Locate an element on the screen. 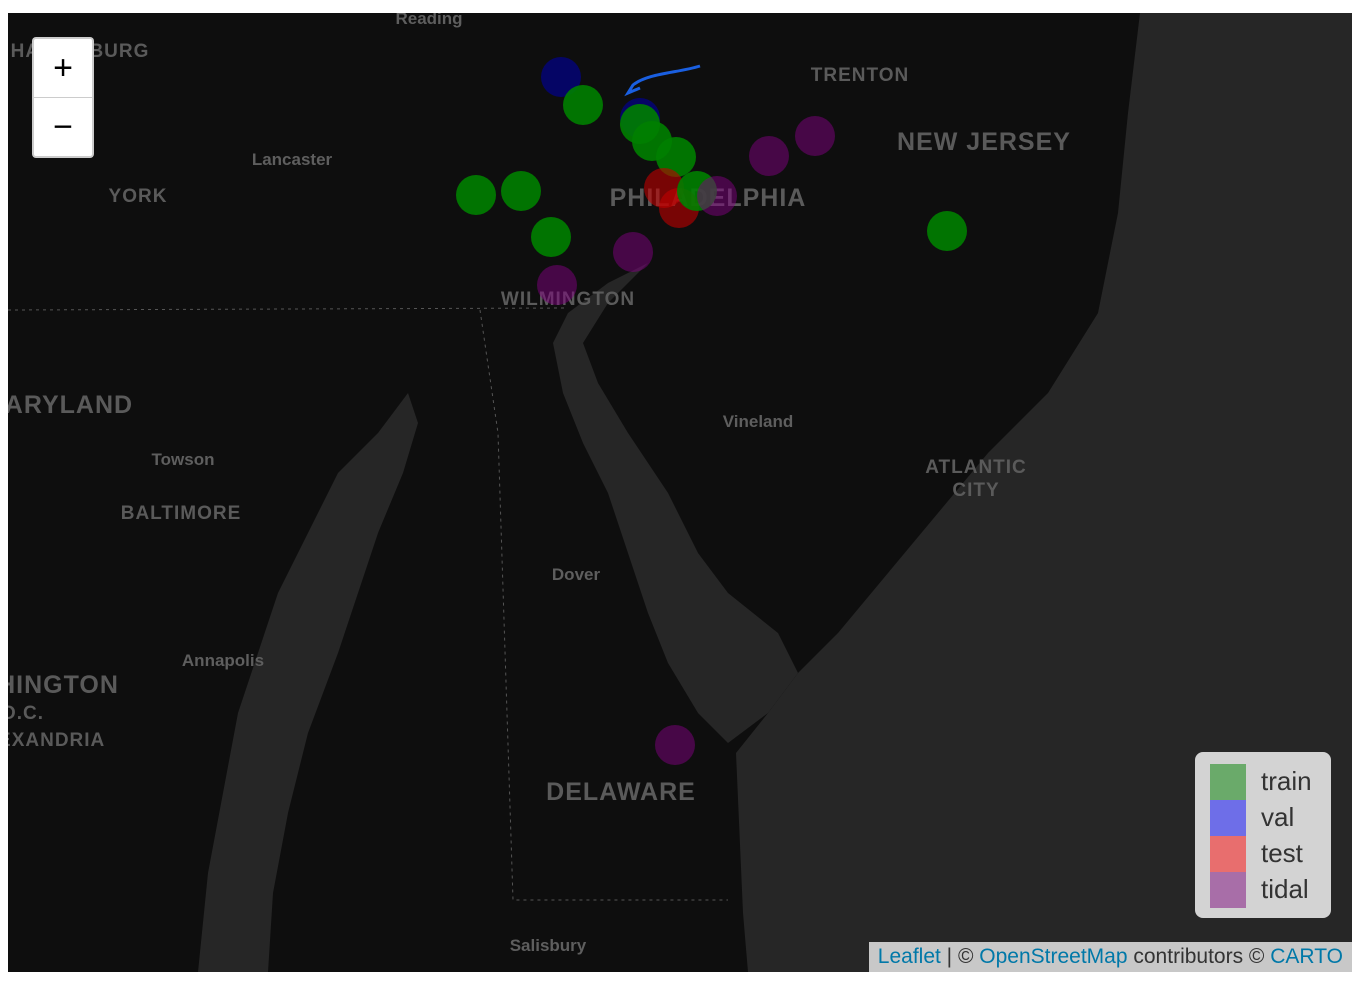 This screenshot has width=1372, height=997. place-label: Dover is located at coordinates (576, 574).